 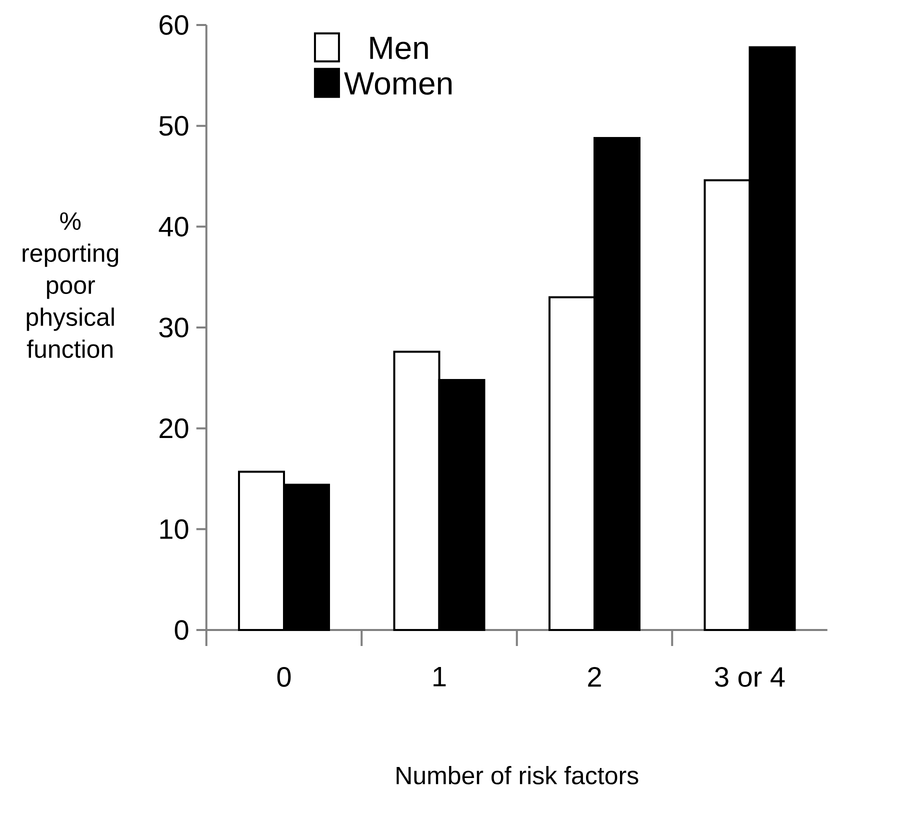 What do you see at coordinates (399, 48) in the screenshot?
I see `legend-label: Men` at bounding box center [399, 48].